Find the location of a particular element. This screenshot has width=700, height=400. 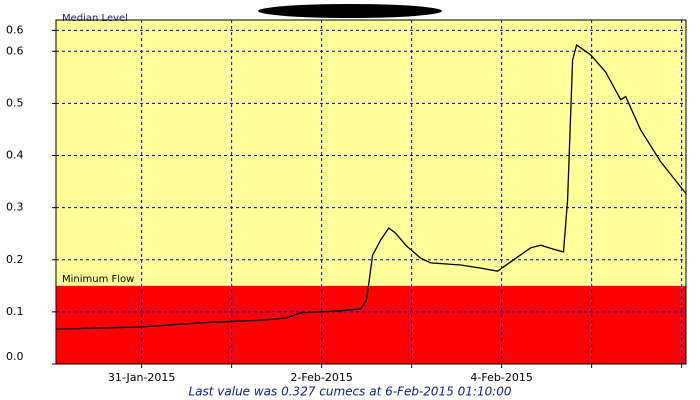

redaction is located at coordinates (350, 11).